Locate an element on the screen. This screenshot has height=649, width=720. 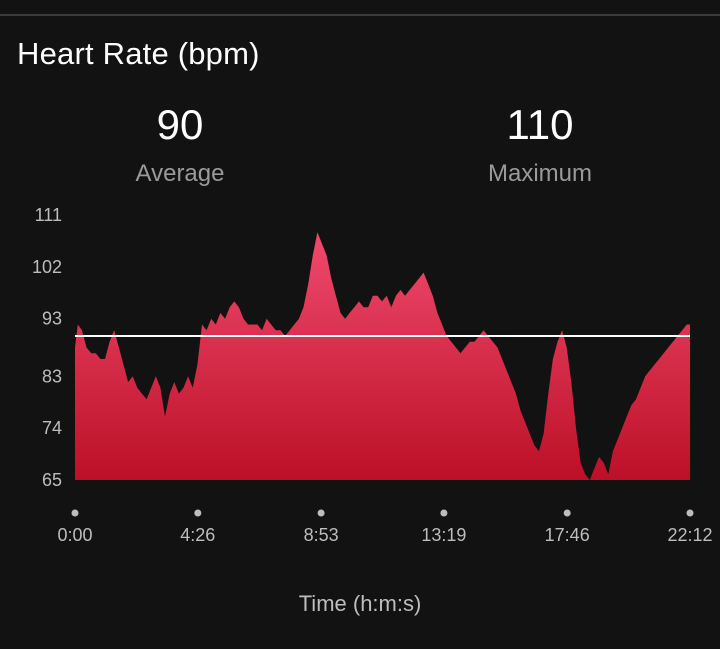
x-tick-label: 13:19 is located at coordinates (443, 535).